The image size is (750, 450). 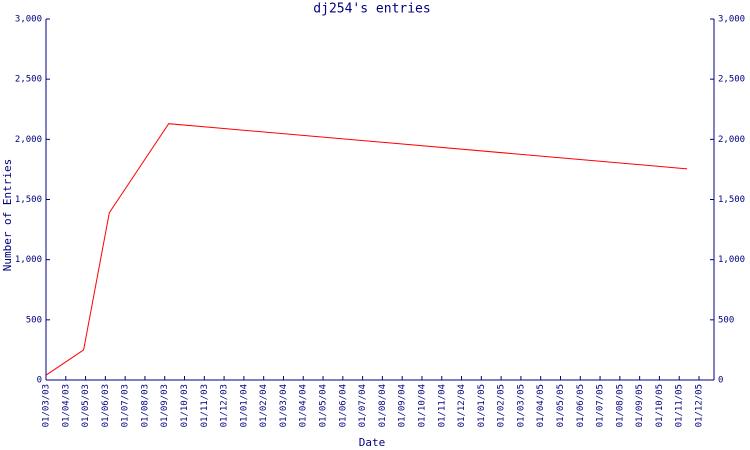 What do you see at coordinates (731, 140) in the screenshot?
I see `y2-tick-label: 2,000` at bounding box center [731, 140].